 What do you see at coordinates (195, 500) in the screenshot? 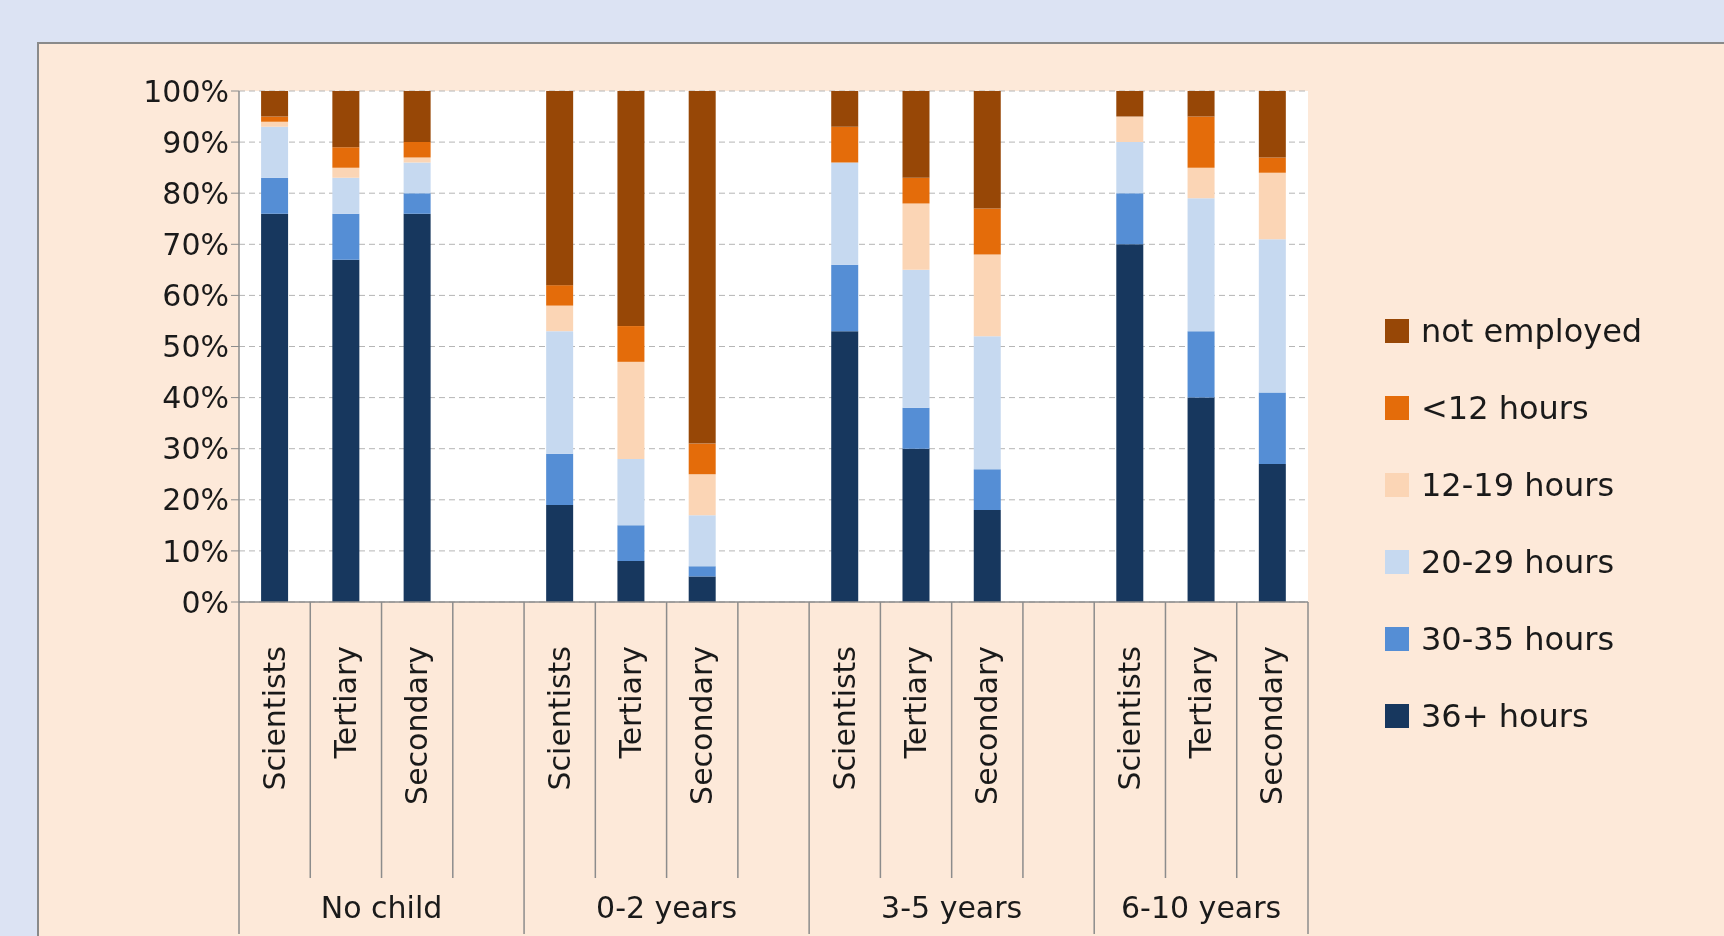
I see `y-tick-label: 20%` at bounding box center [195, 500].